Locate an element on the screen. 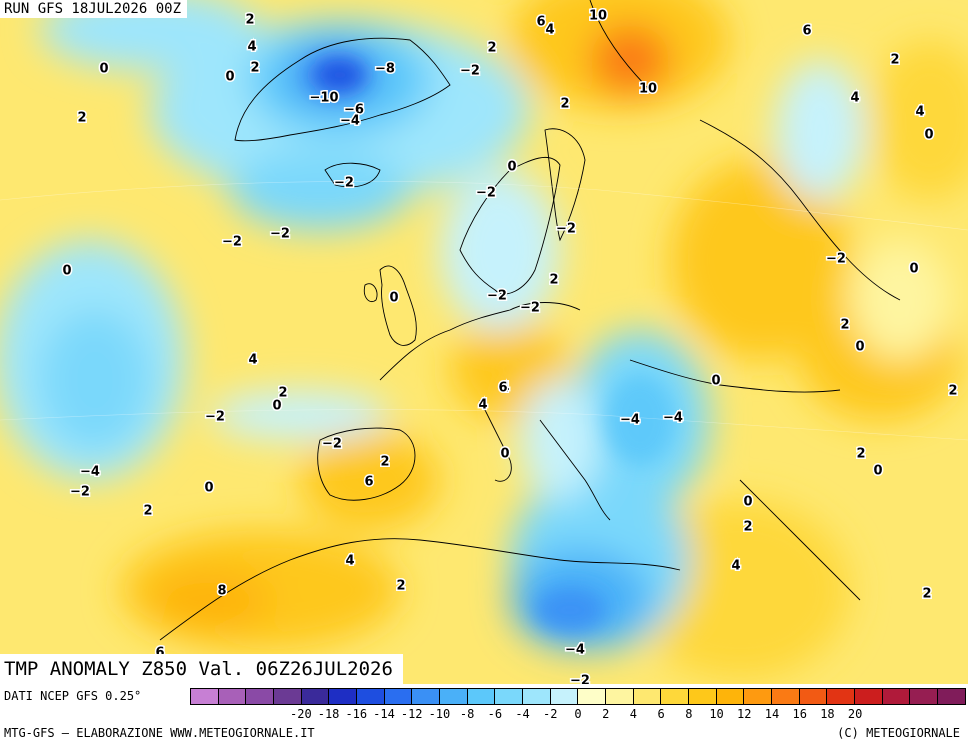 The image size is (968, 745). legend-tick-label: -10 is located at coordinates (439, 714).